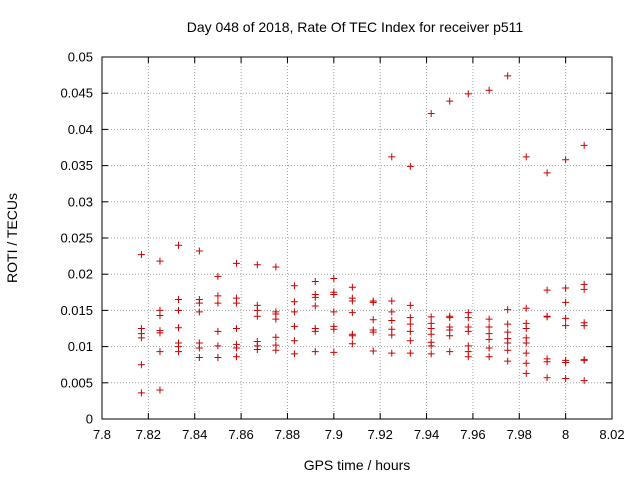 This screenshot has height=480, width=640. What do you see at coordinates (148, 434) in the screenshot?
I see `x-tick-label: 7.82` at bounding box center [148, 434].